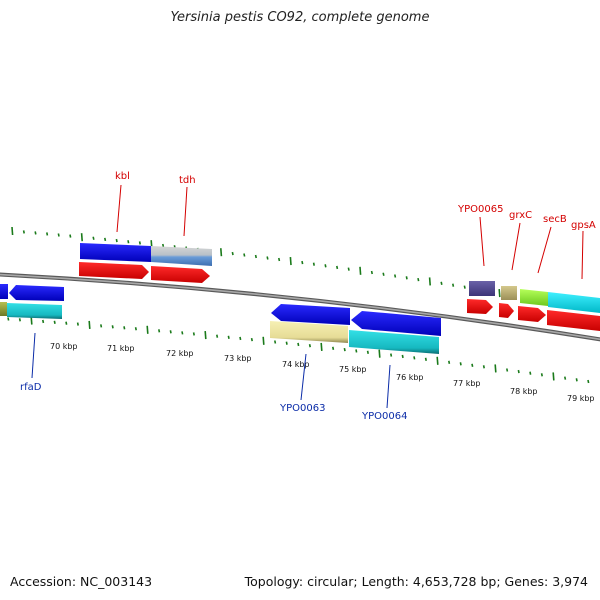 This screenshot has width=600, height=600. I want to click on gene-label-gpsA: gpsA, so click(583, 225).